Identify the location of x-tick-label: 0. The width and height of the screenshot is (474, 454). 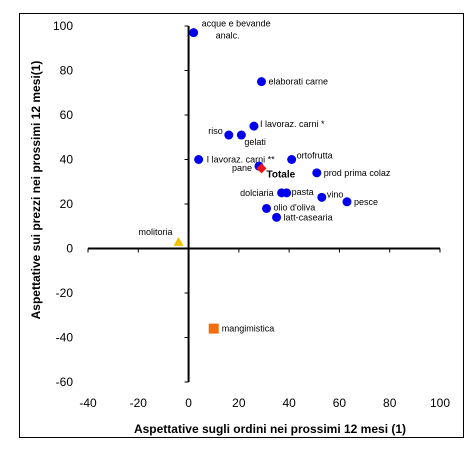
(188, 403).